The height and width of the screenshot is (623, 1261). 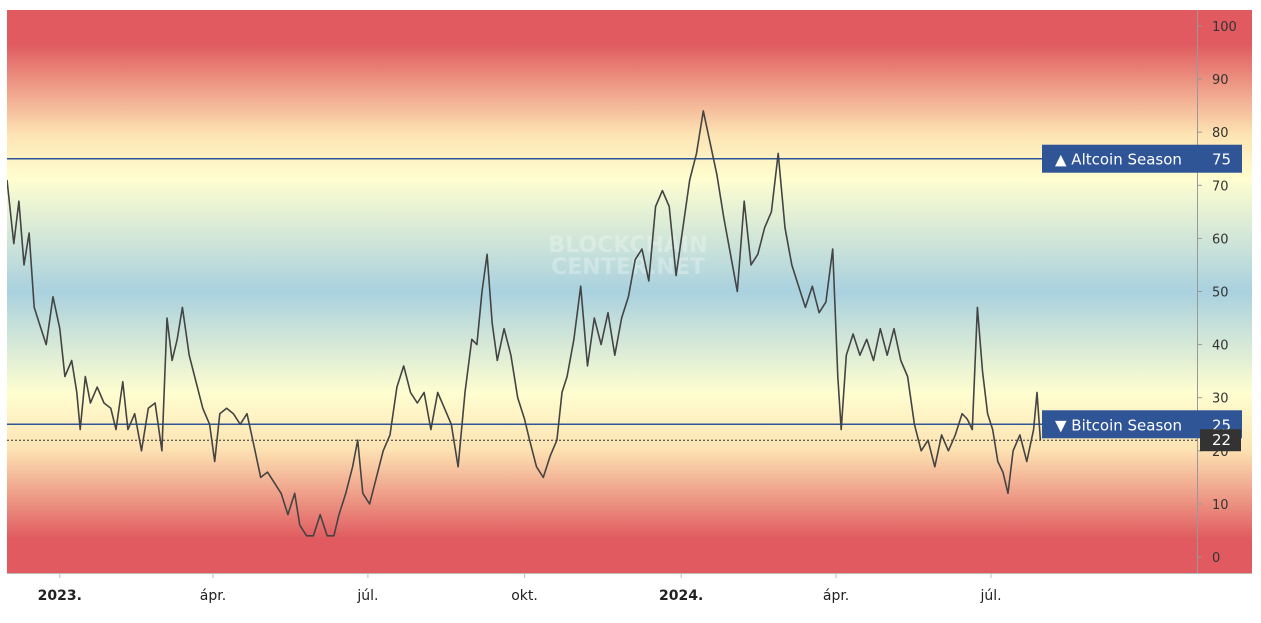 I want to click on y-tick-label: 0, so click(x=1216, y=558).